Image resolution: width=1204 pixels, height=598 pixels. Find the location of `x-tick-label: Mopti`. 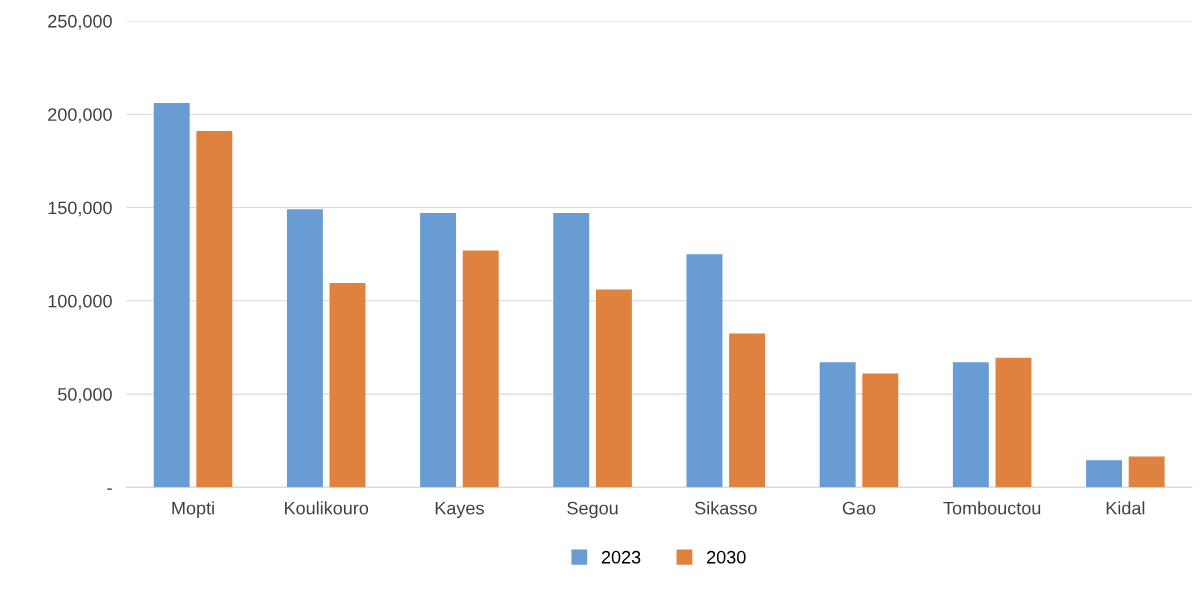

x-tick-label: Mopti is located at coordinates (193, 510).